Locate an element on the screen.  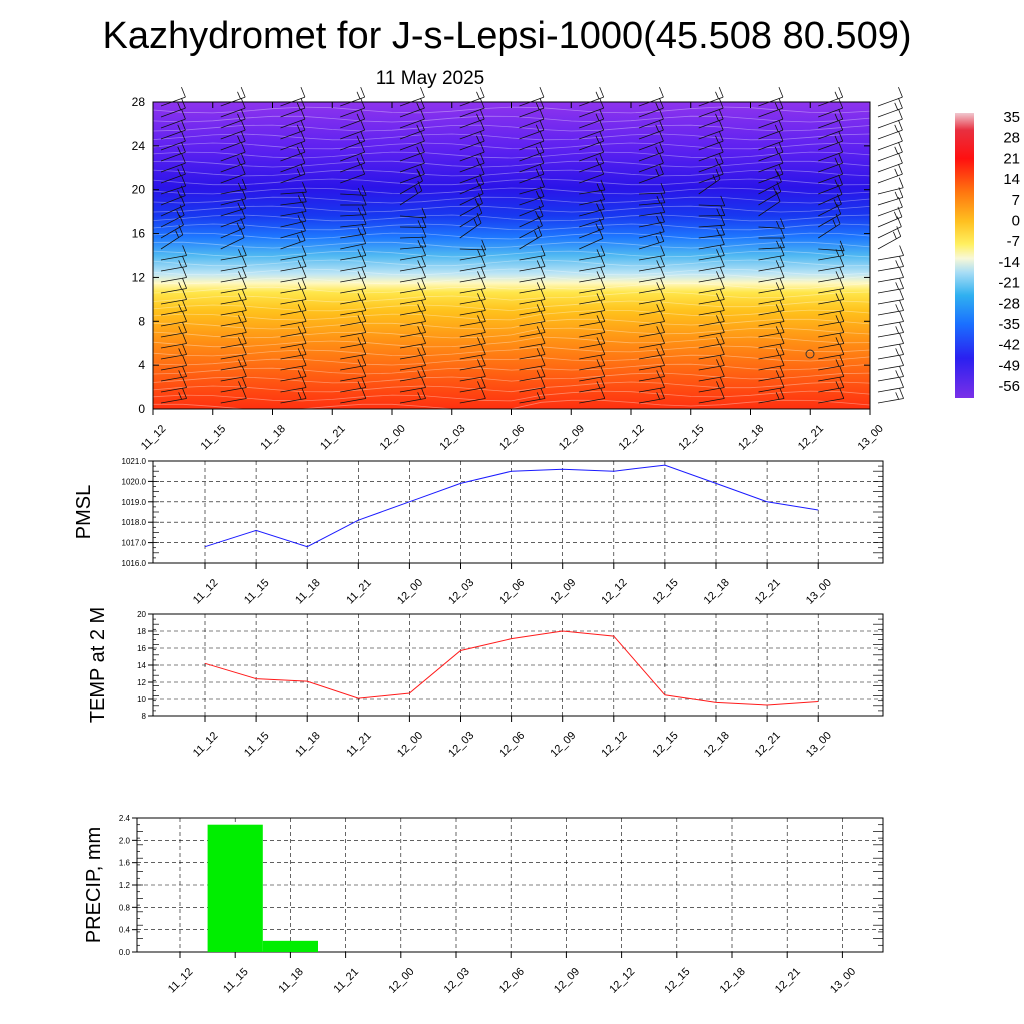
colorbar-label: 0 is located at coordinates (1016, 221).